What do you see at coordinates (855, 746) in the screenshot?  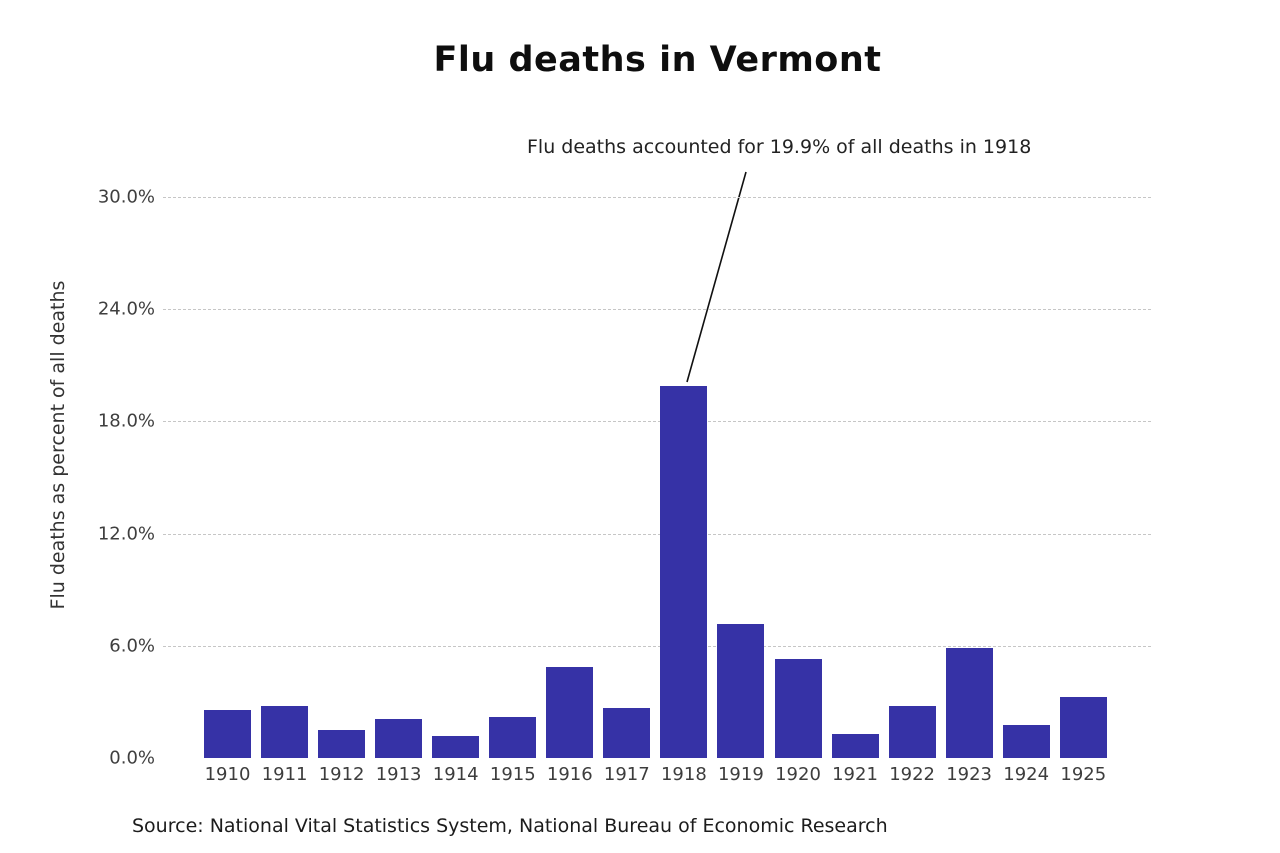 I see `bar-1921` at bounding box center [855, 746].